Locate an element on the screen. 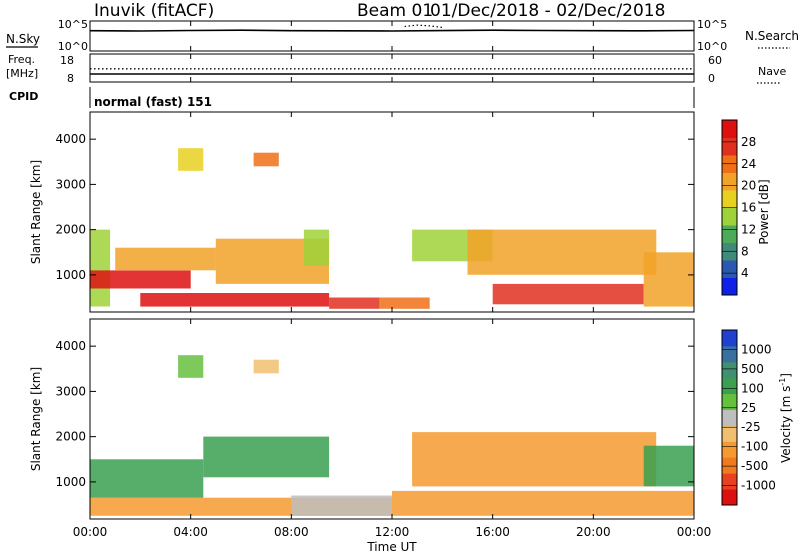 The height and width of the screenshot is (558, 800). colorbar-tick-label: 1000 is located at coordinates (756, 349).